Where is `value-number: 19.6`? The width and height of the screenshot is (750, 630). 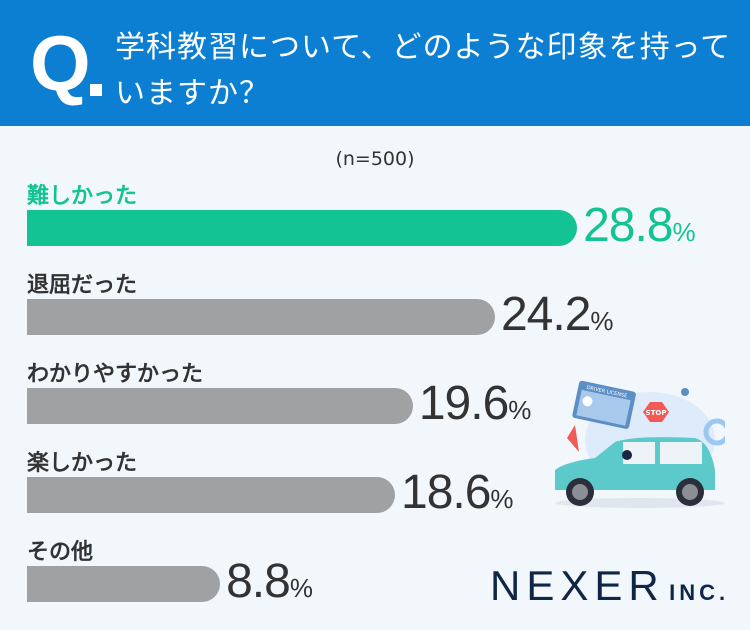
value-number: 19.6 is located at coordinates (463, 403).